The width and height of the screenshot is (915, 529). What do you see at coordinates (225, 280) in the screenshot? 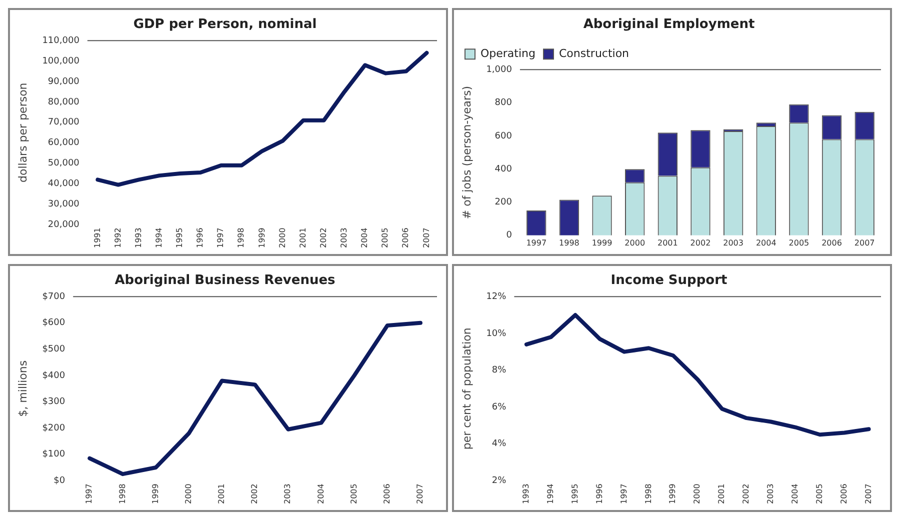
I see `chart-title: Aboriginal Business Revenues` at bounding box center [225, 280].